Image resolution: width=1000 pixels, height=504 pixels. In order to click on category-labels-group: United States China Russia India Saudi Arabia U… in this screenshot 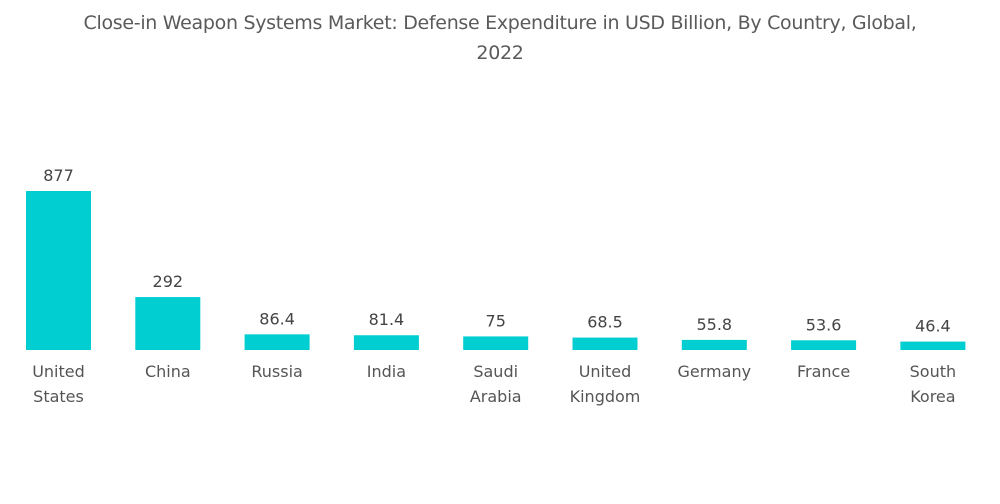, I will do `click(494, 384)`.